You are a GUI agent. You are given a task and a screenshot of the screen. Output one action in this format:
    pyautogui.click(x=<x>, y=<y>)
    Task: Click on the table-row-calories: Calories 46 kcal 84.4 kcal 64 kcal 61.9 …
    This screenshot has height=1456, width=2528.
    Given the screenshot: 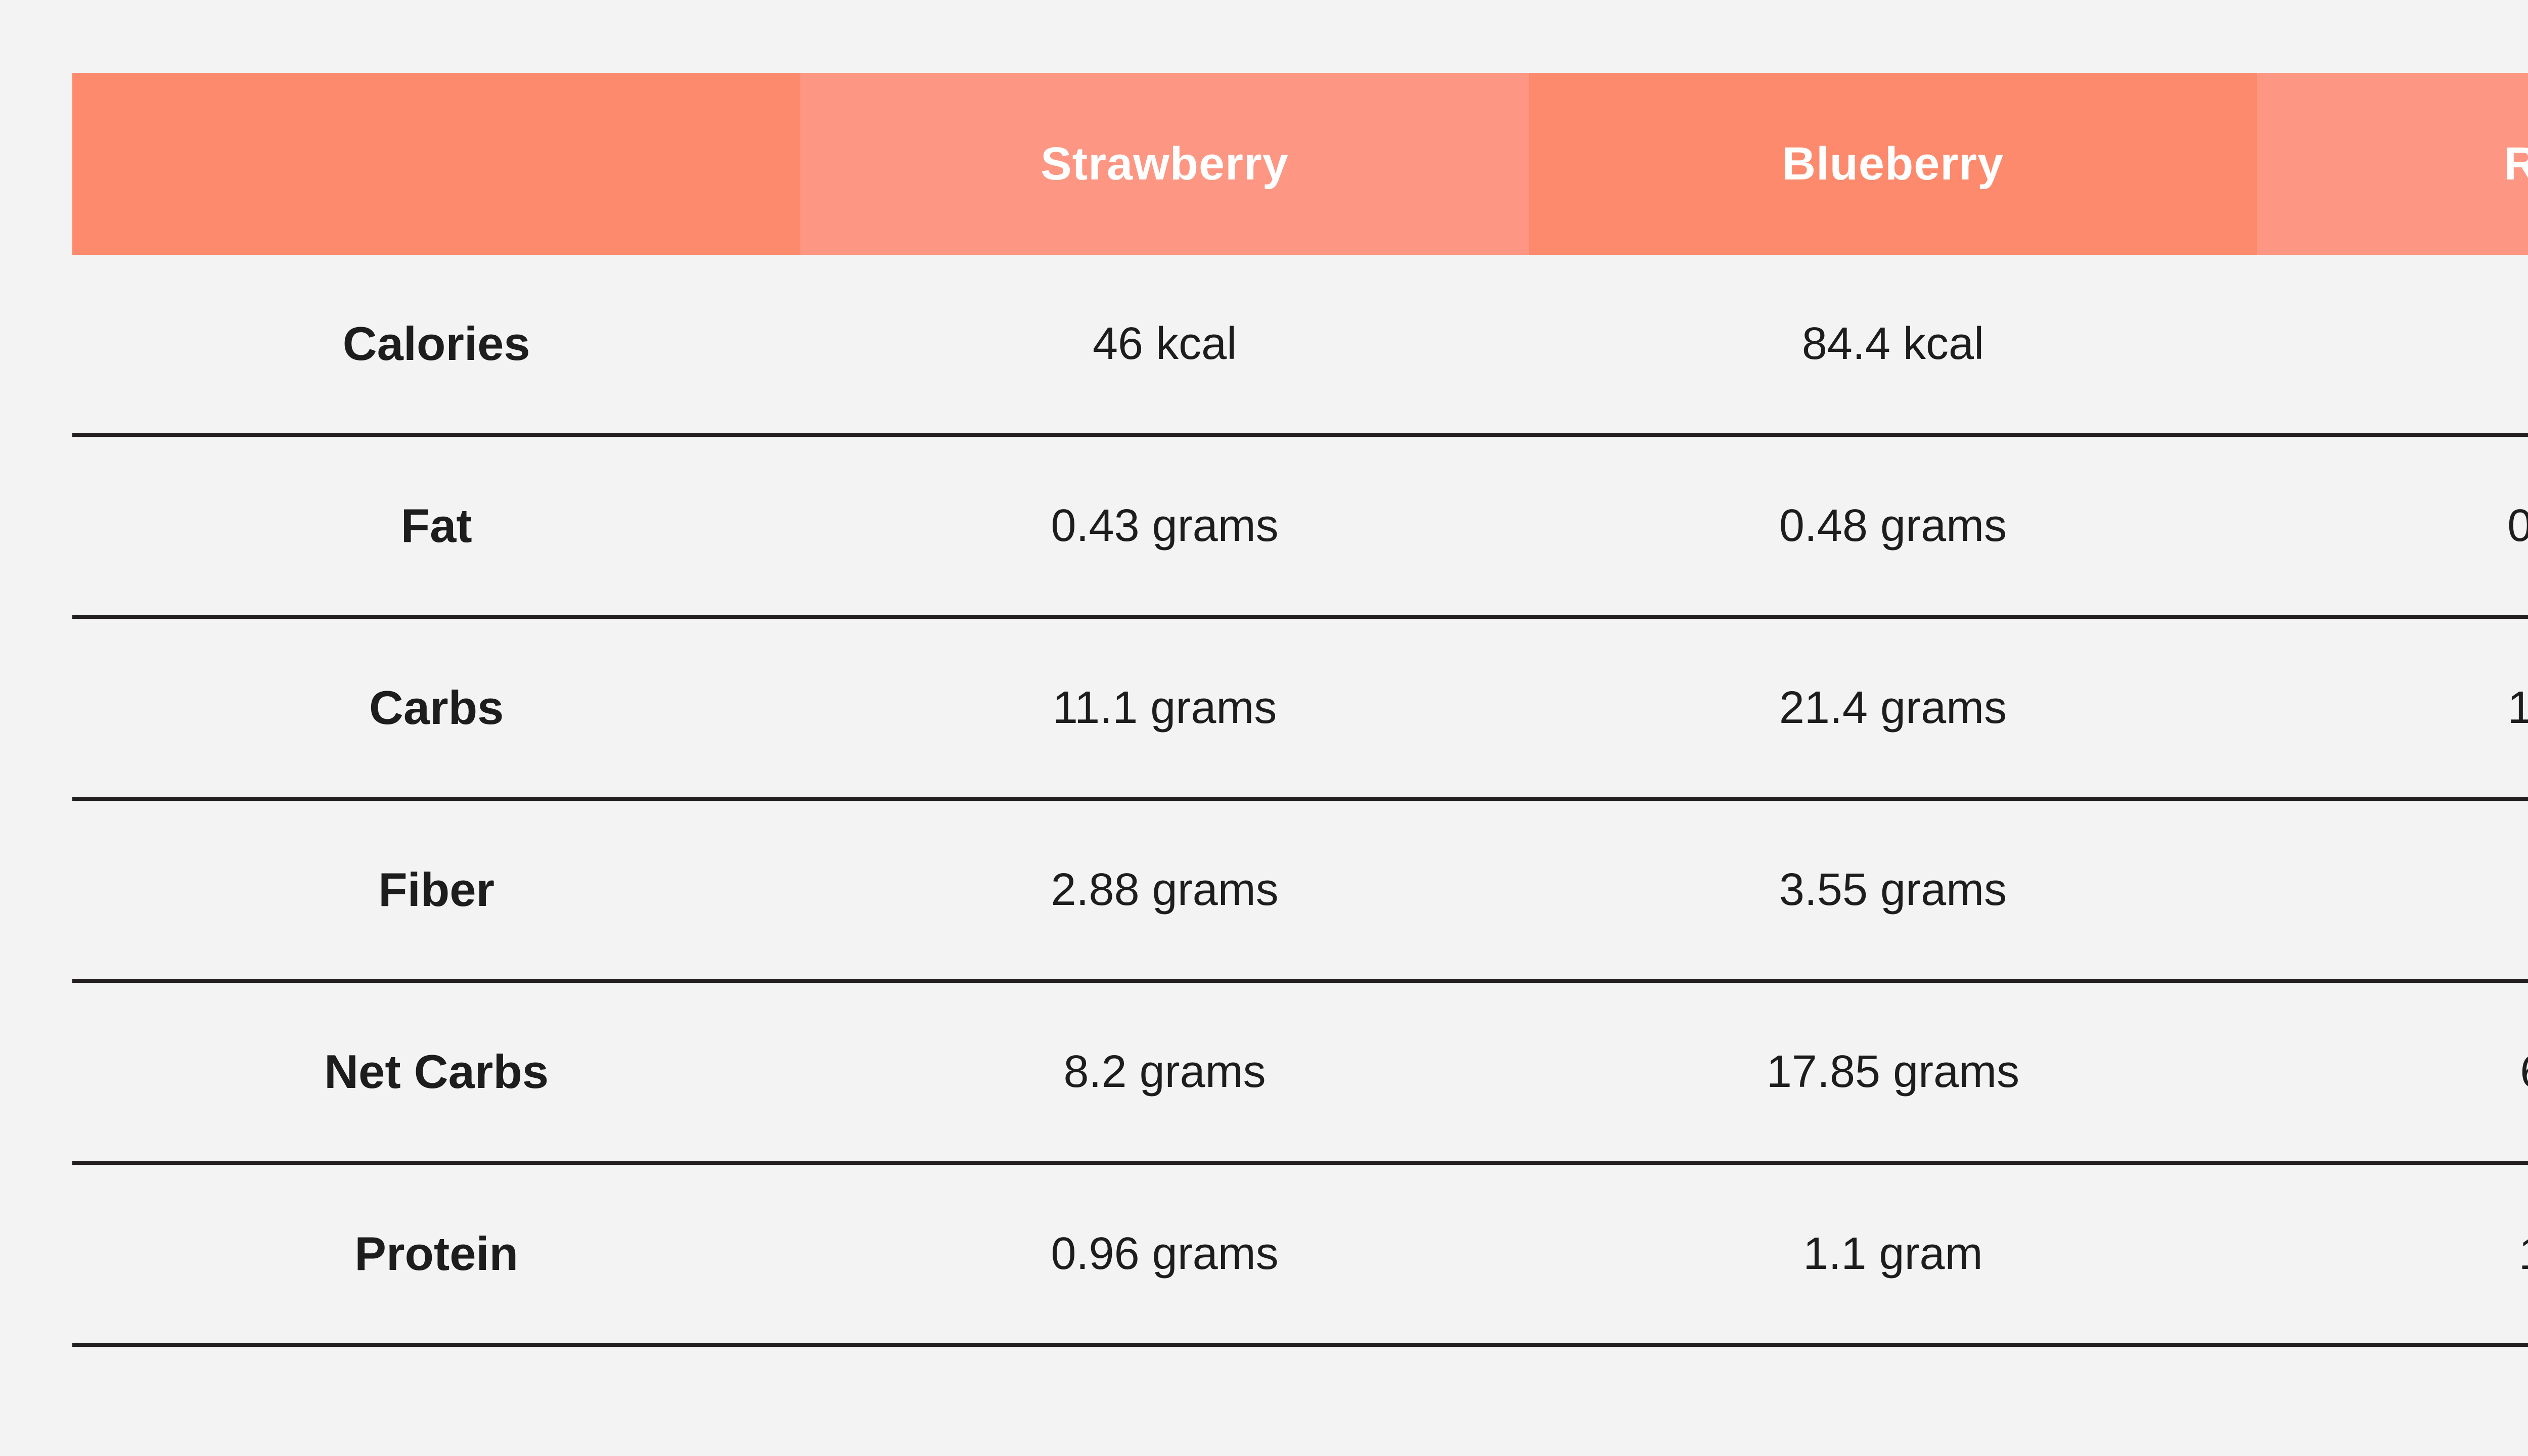 What is the action you would take?
    pyautogui.click(x=1300, y=346)
    